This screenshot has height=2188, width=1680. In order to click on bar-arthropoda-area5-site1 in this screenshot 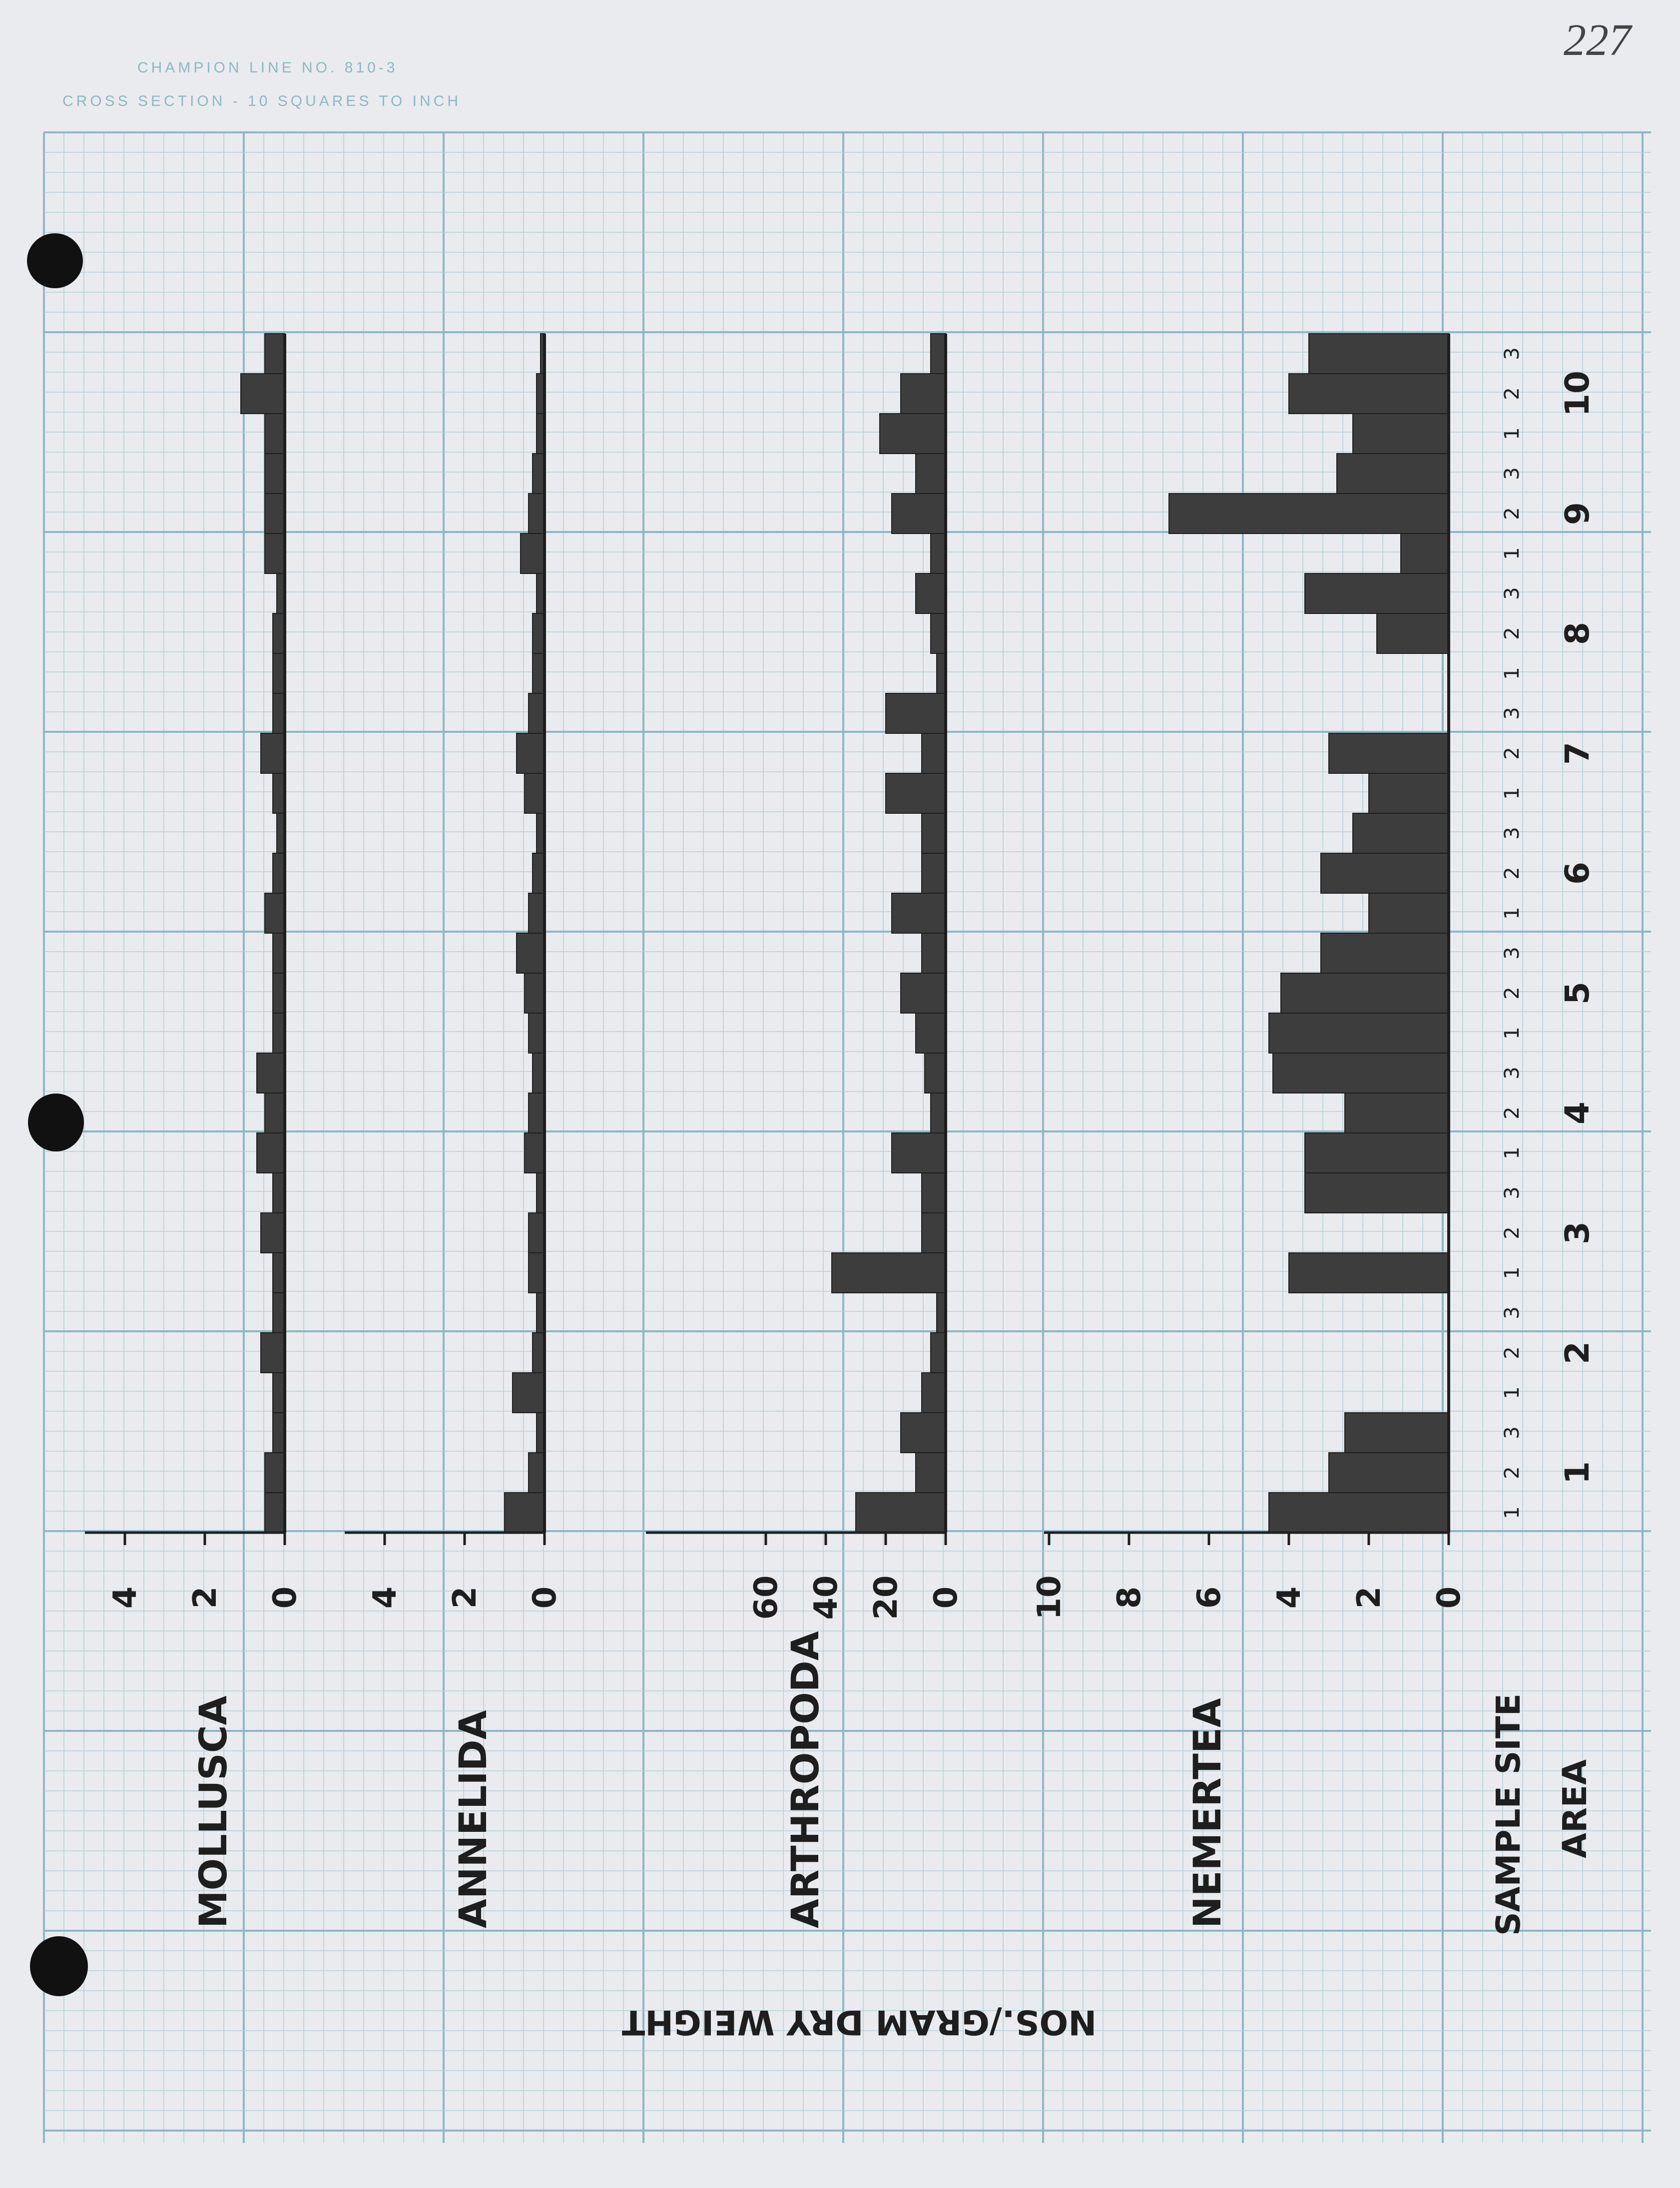, I will do `click(930, 1033)`.